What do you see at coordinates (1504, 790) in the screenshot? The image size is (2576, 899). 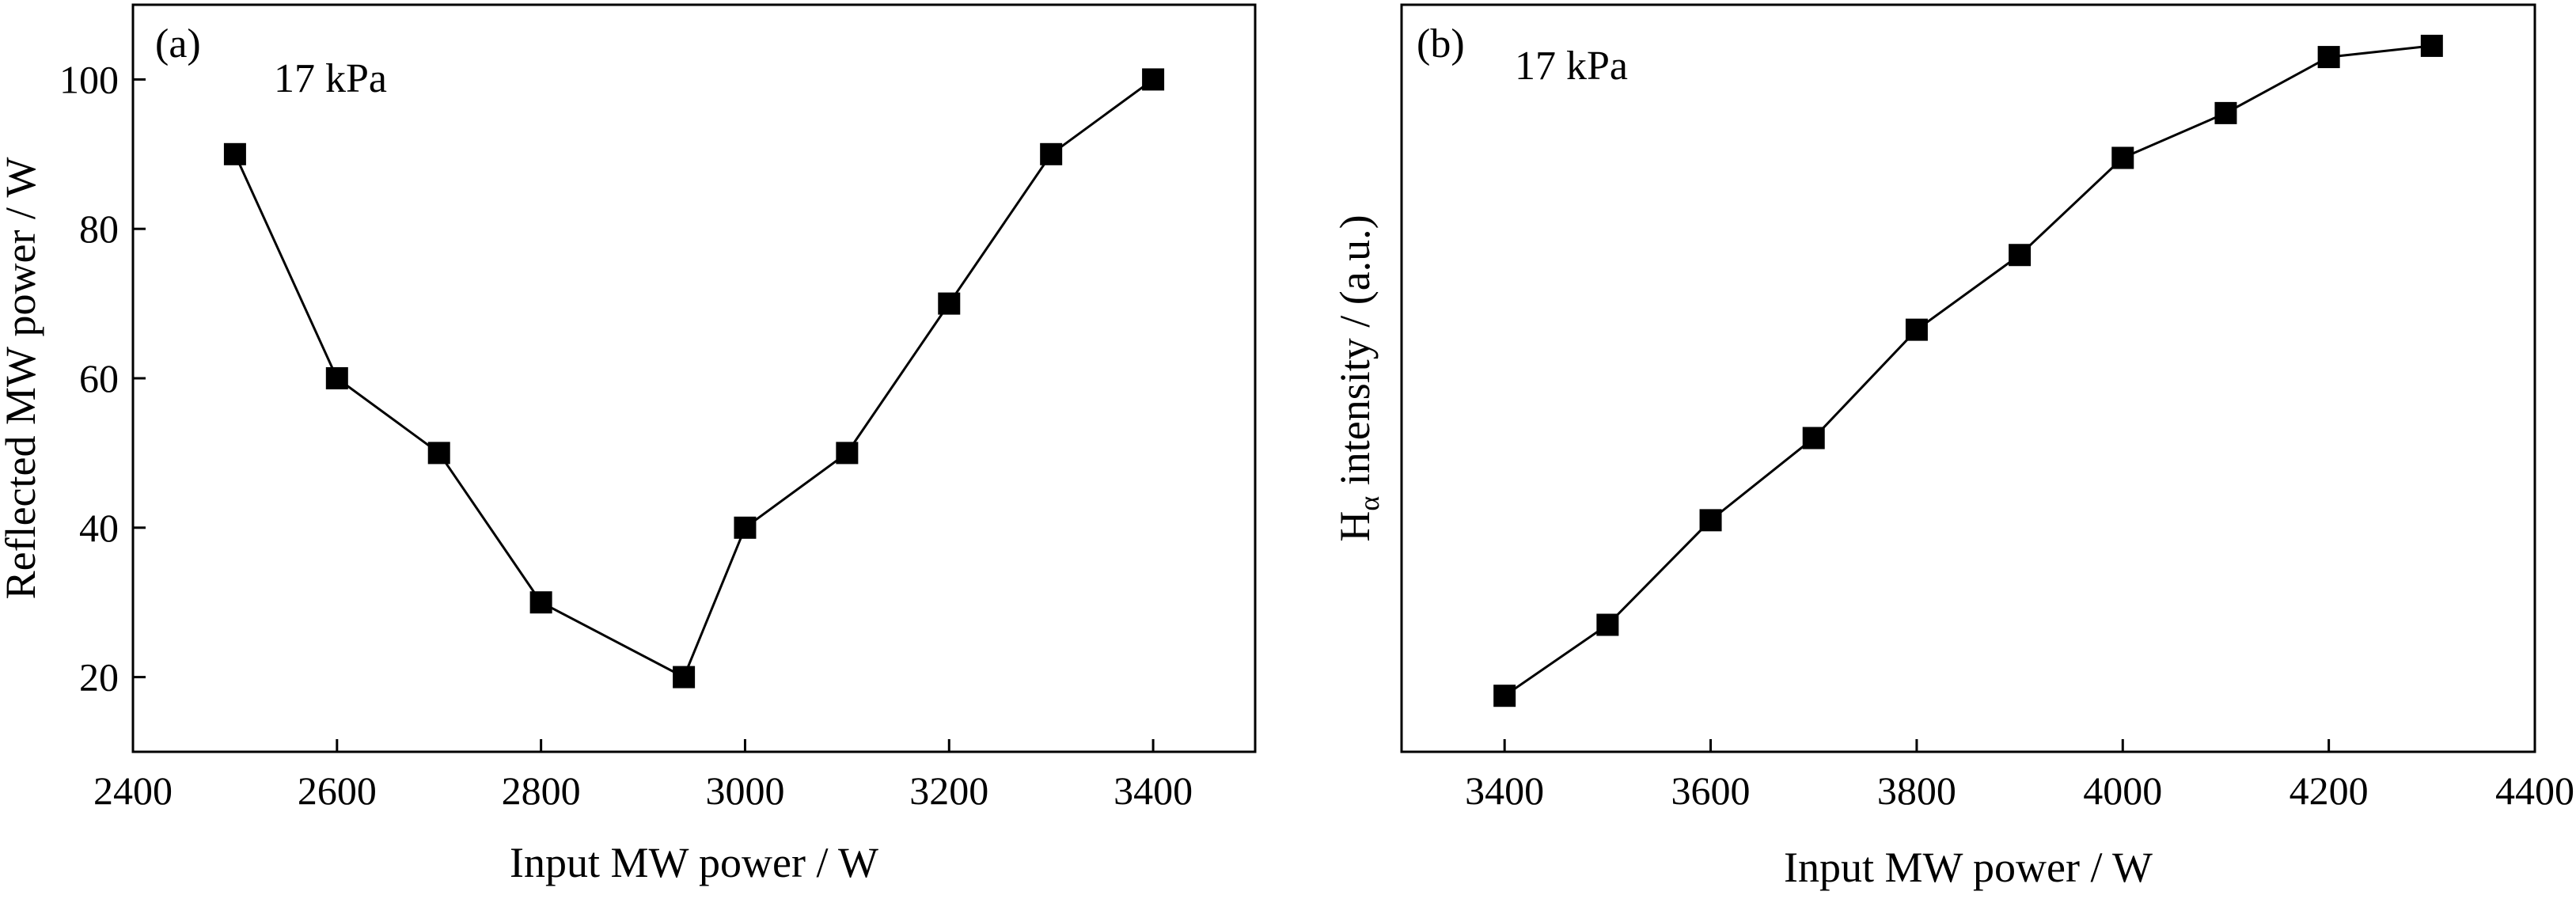 I see `panel-b-x-tick-label: 3400` at bounding box center [1504, 790].